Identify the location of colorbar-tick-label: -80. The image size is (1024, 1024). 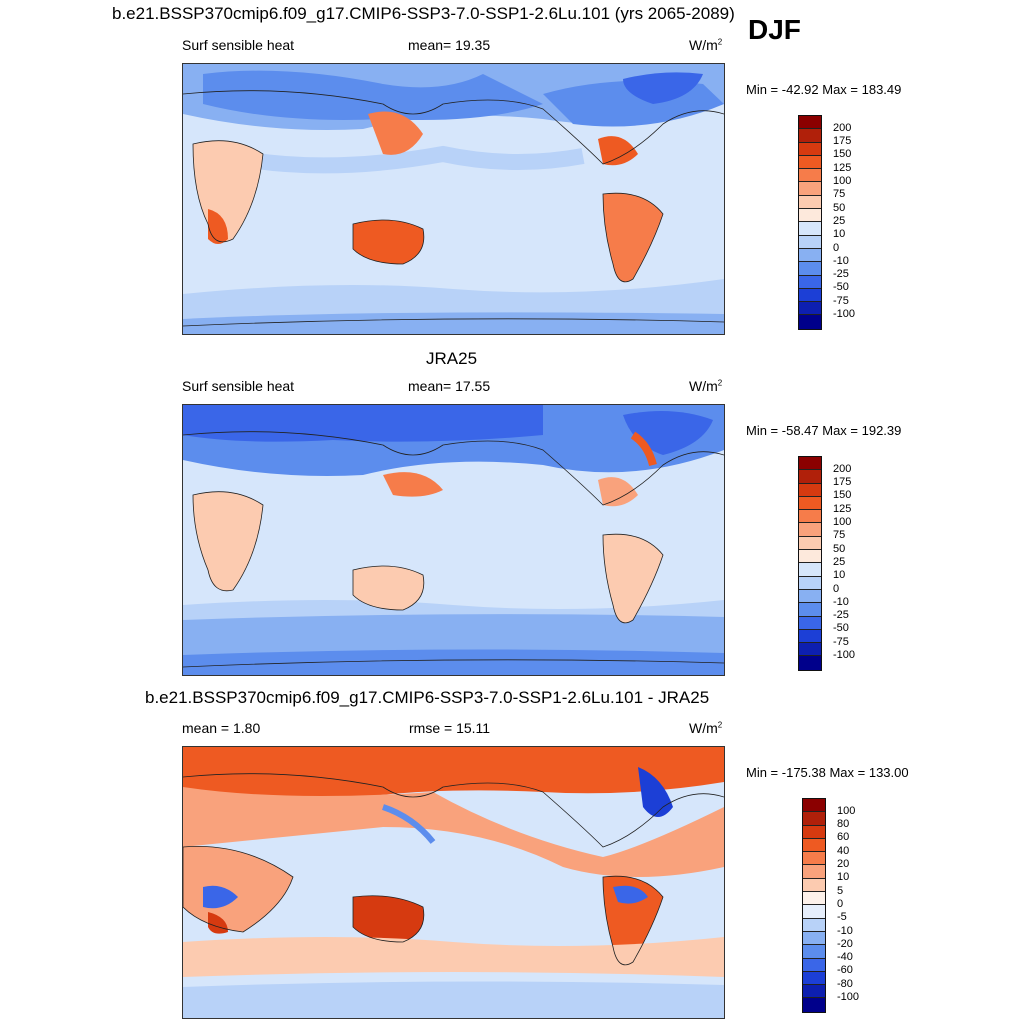
(845, 983).